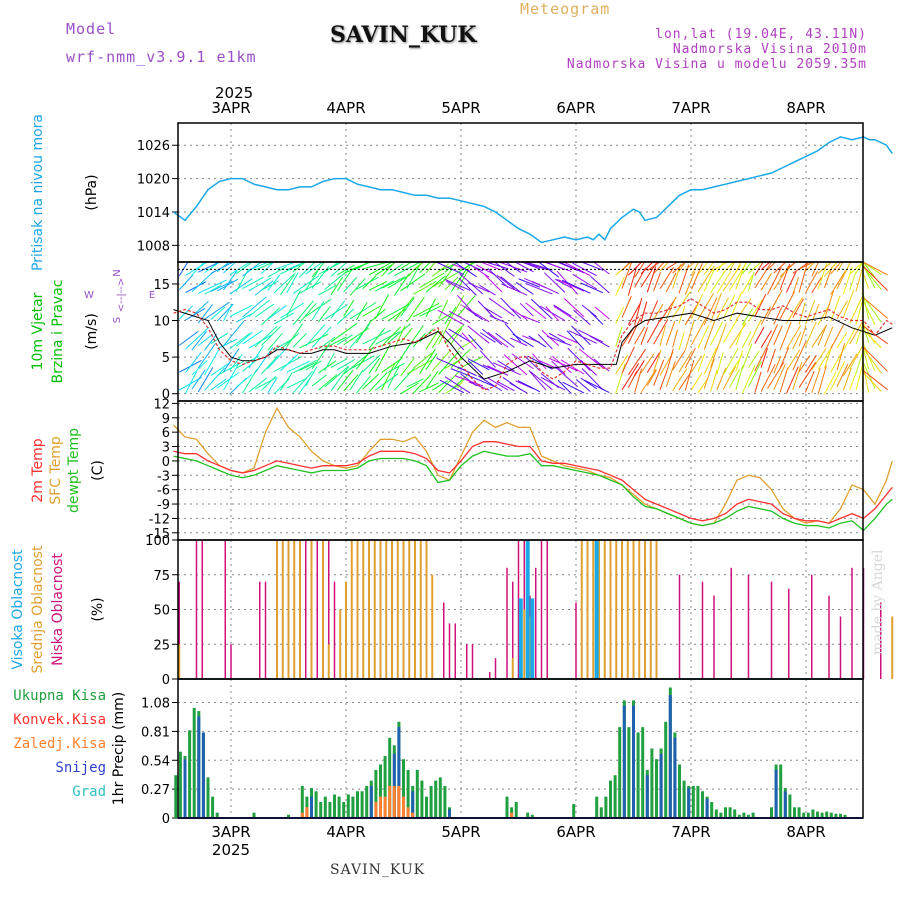 The width and height of the screenshot is (900, 900). I want to click on cloud-axis-title-2: Niska Oblacnost, so click(58, 609).